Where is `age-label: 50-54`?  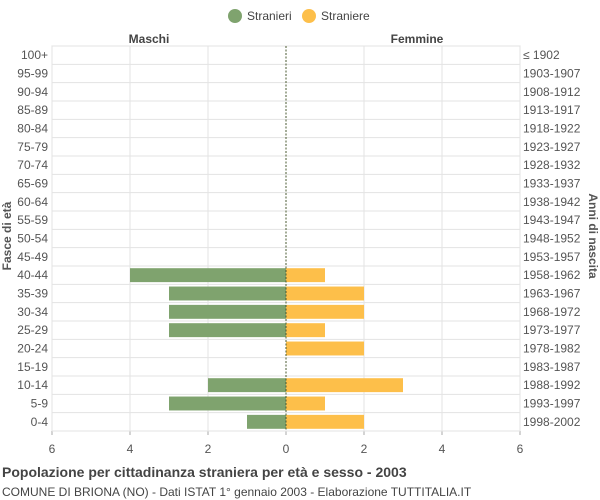
age-label: 50-54 is located at coordinates (32, 239).